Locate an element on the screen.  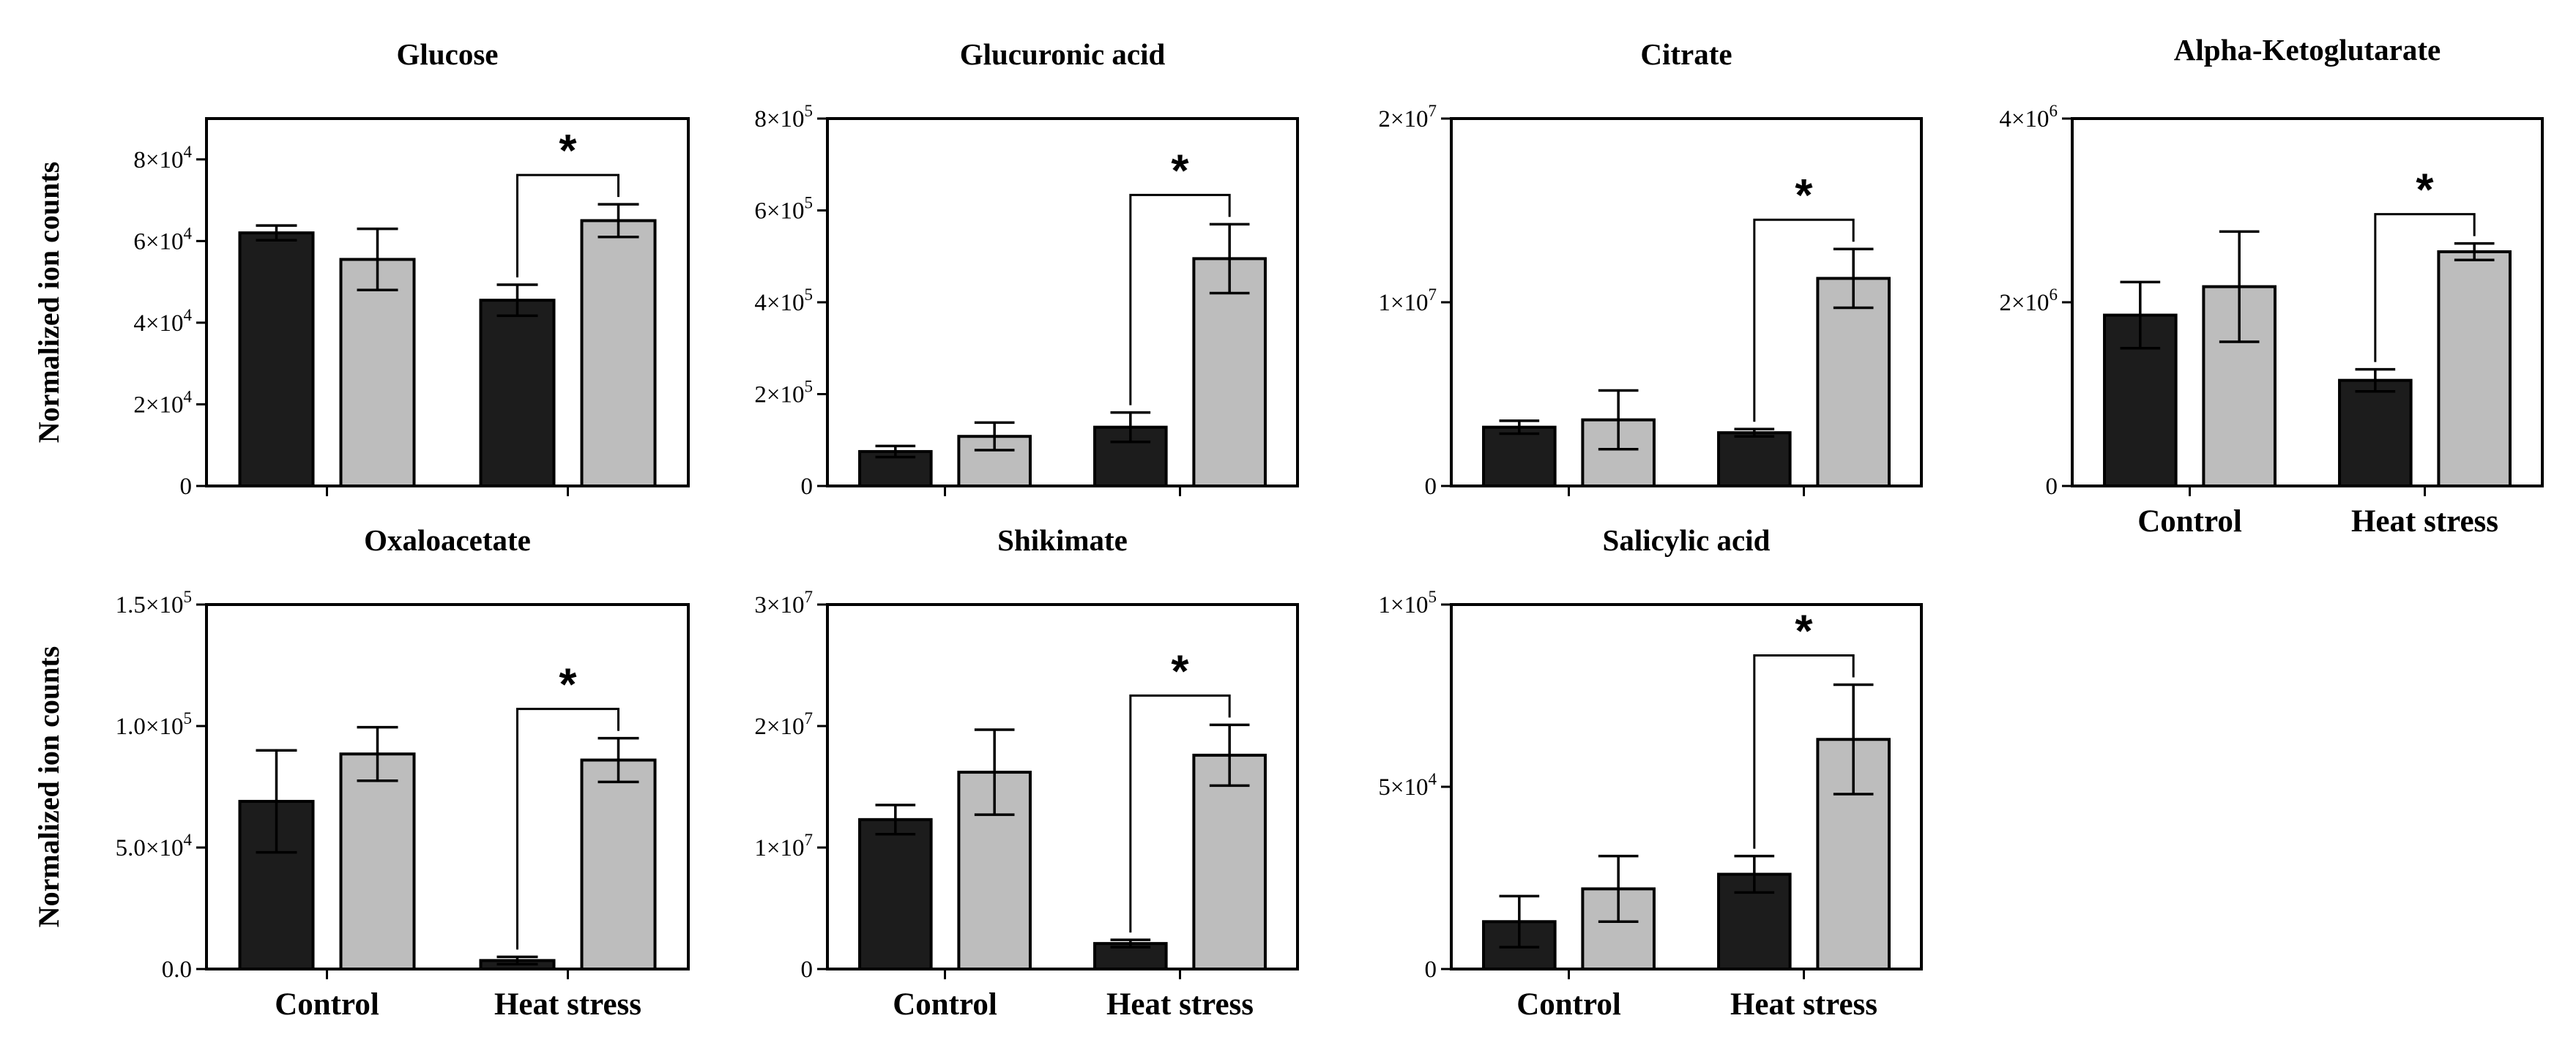
chart-title: Oxaloacetate is located at coordinates (447, 540).